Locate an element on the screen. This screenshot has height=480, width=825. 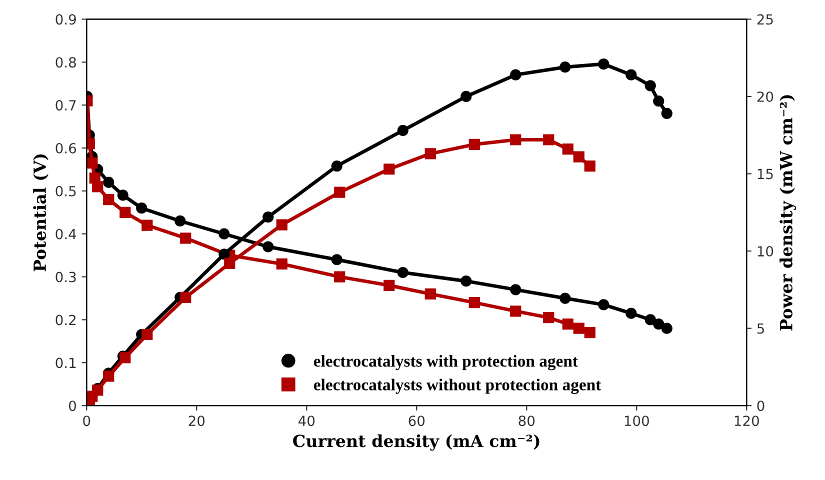
legend-label: electrocatalysts without protection agent is located at coordinates (458, 386).